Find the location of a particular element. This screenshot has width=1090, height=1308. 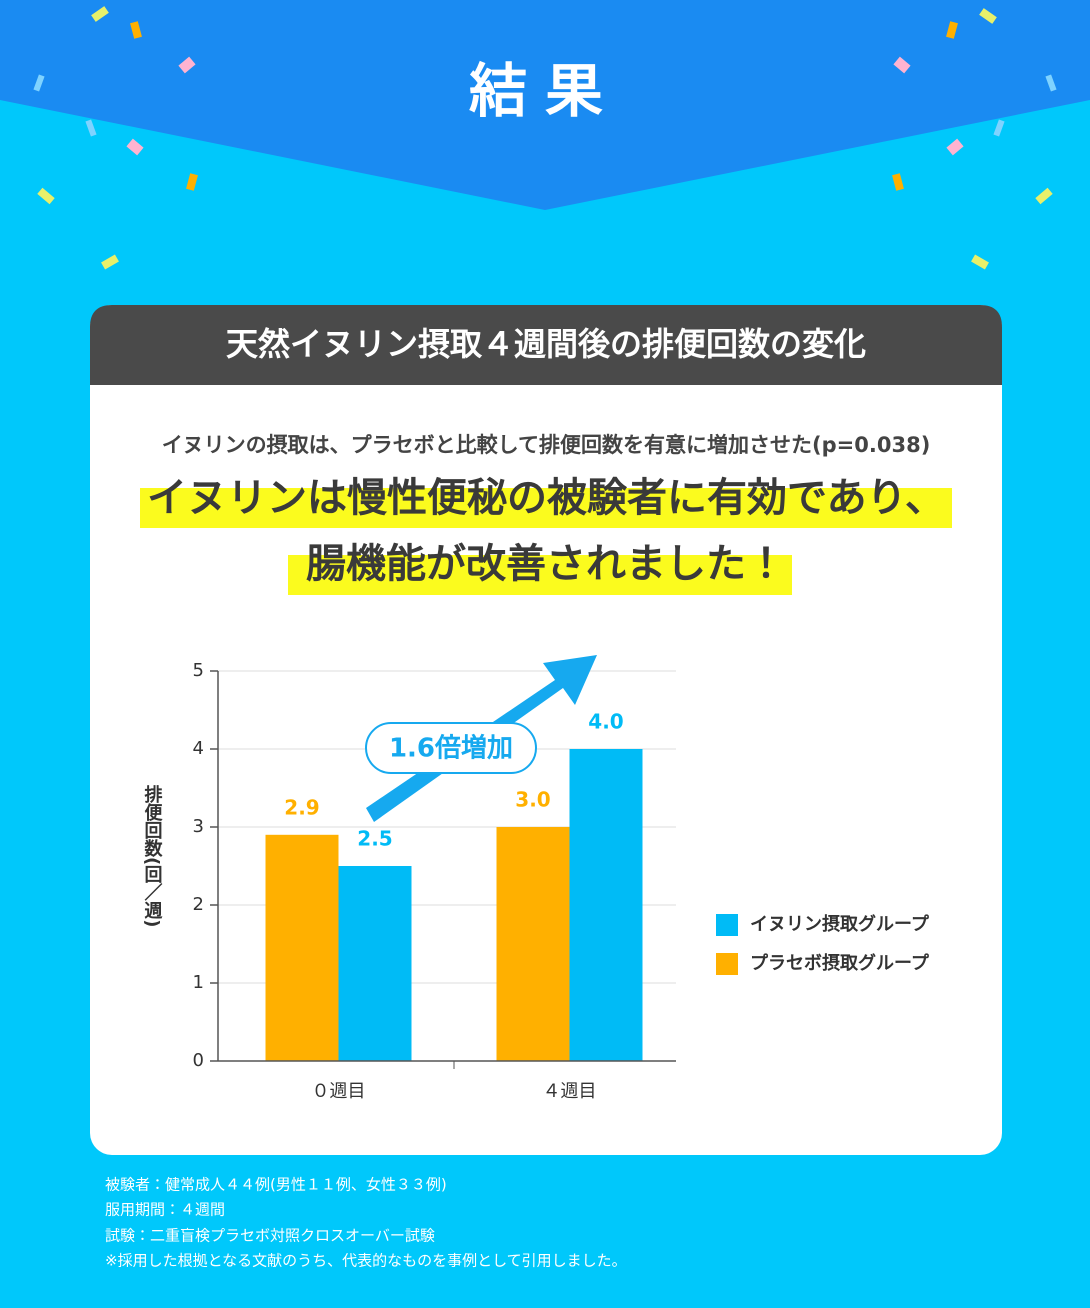

annotation-box is located at coordinates (451, 748).